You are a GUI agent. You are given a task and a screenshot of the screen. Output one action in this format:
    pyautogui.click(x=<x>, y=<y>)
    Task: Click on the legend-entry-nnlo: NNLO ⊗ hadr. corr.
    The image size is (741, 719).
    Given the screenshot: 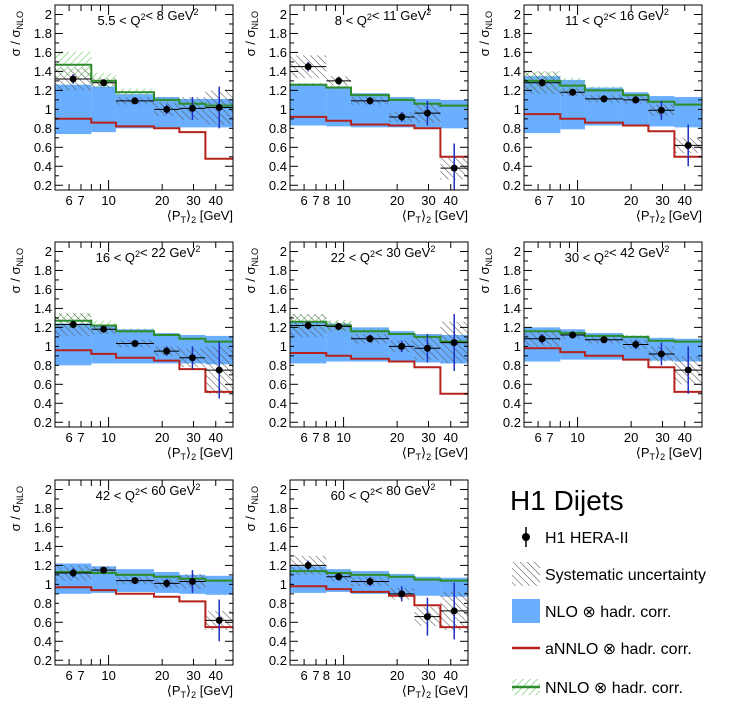 What is the action you would take?
    pyautogui.click(x=597, y=688)
    